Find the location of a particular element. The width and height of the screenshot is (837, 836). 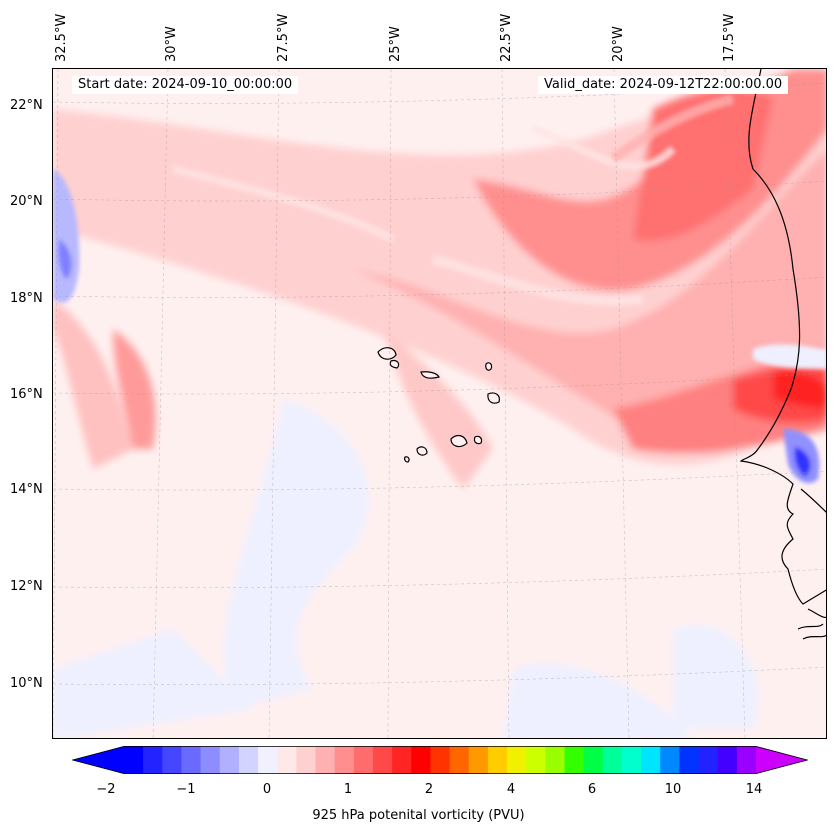

lon-label: 20°W is located at coordinates (618, 44).